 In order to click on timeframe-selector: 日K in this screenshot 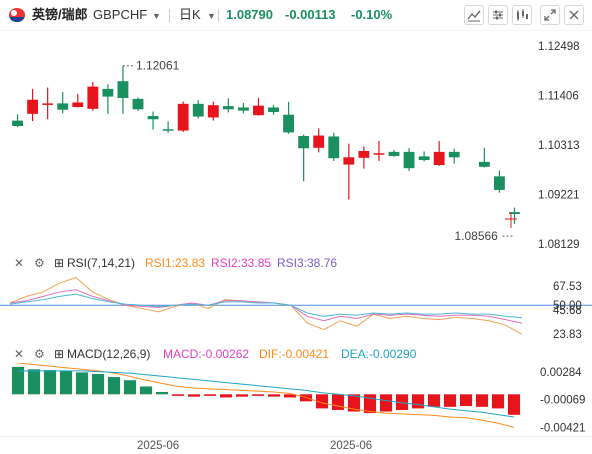, I will do `click(190, 14)`.